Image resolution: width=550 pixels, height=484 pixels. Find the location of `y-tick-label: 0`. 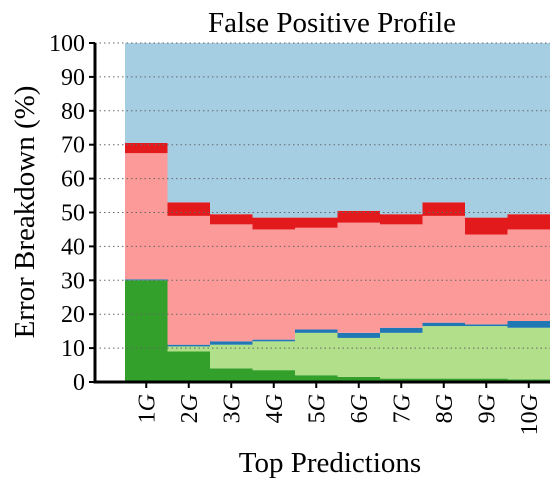

y-tick-label: 0 is located at coordinates (79, 383).